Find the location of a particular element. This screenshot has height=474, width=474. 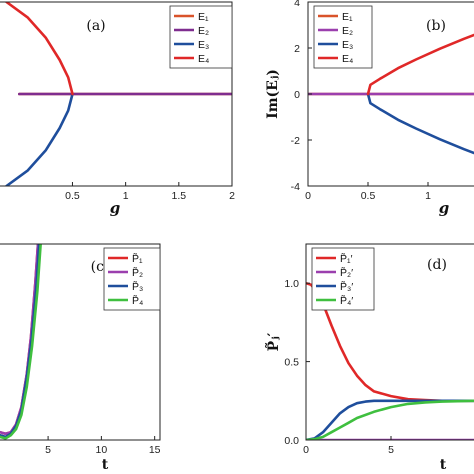

y-tick-label: 0.0 is located at coordinates (291, 441).